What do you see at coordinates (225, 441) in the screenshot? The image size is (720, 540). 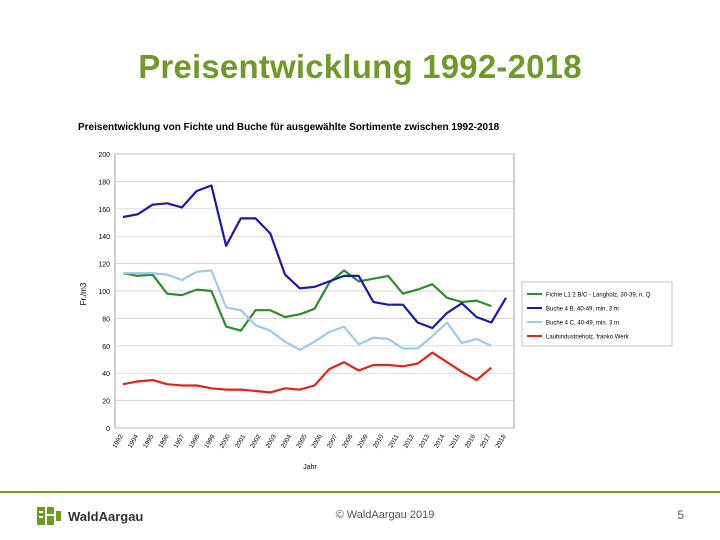 I see `x-tick-label: 2000` at bounding box center [225, 441].